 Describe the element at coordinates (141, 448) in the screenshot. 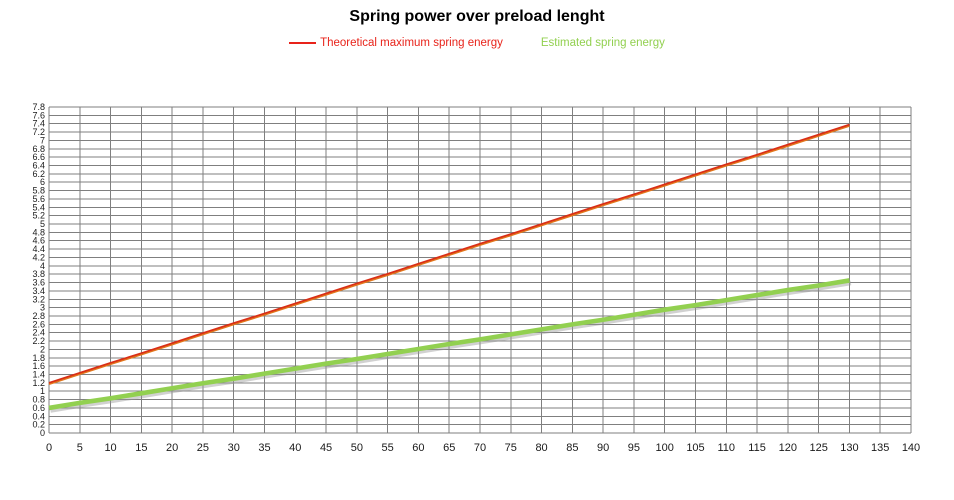

I see `svg-text: 15` at that location.